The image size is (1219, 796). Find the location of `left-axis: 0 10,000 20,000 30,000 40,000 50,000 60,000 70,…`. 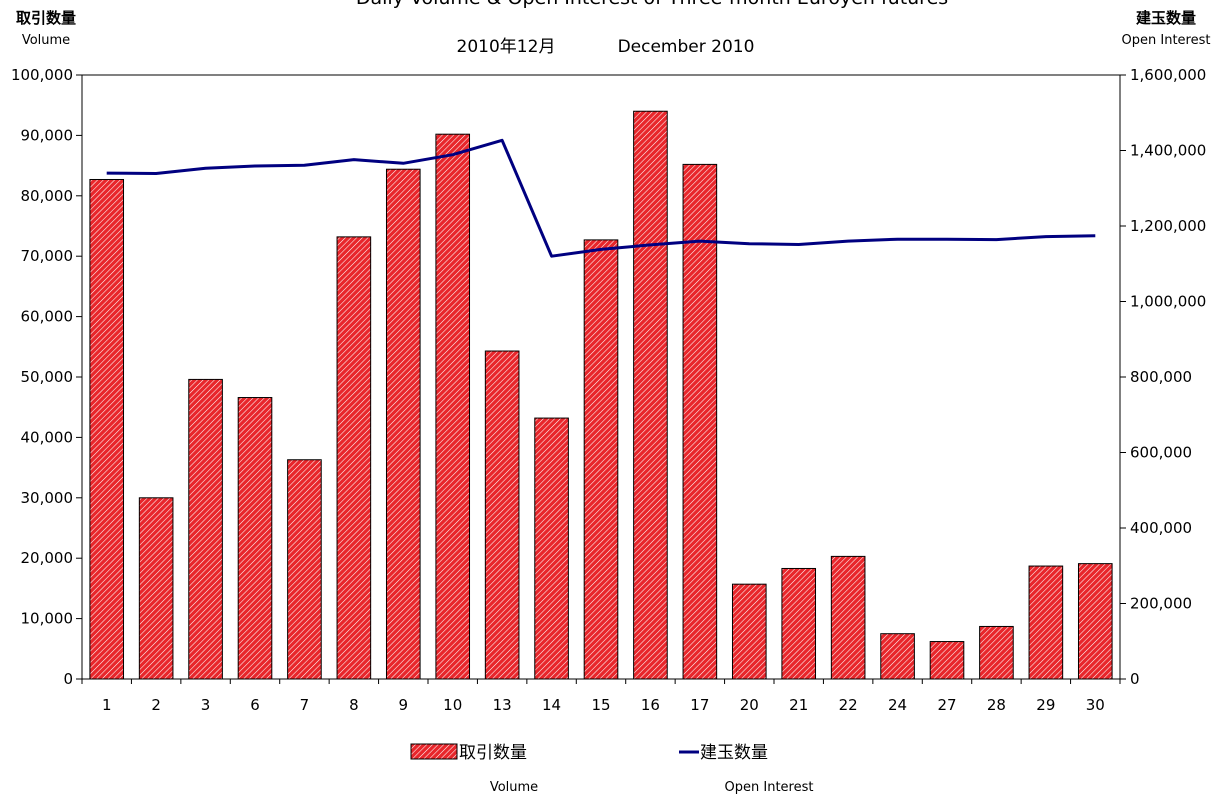

left-axis: 0 10,000 20,000 30,000 40,000 50,000 60,000 70,… is located at coordinates (46, 377).